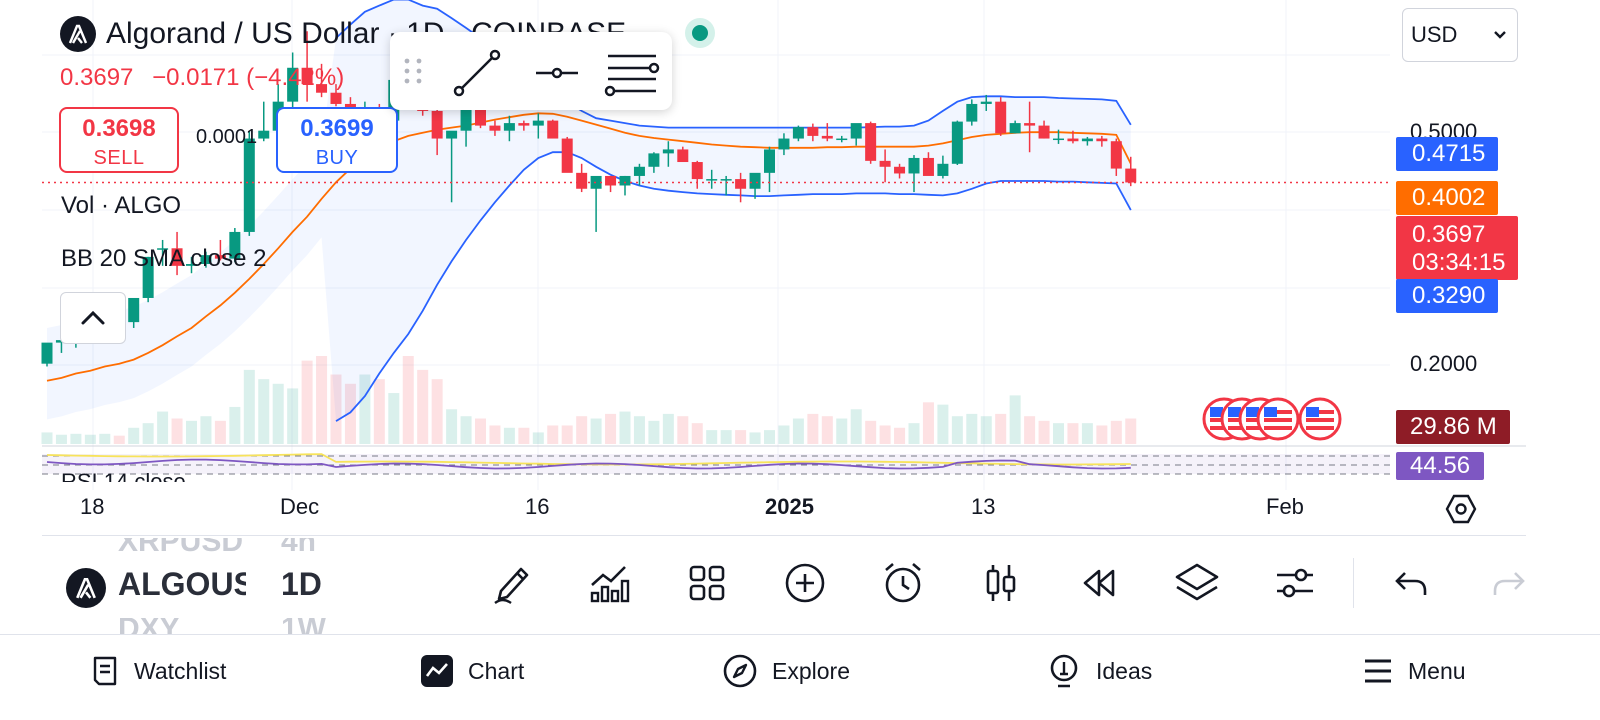 The height and width of the screenshot is (720, 1600). I want to click on algorand-logo, so click(86, 588).